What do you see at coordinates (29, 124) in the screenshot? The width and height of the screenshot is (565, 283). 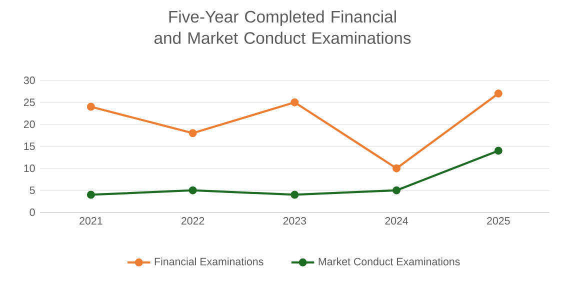 I see `y-tick-label: 20` at bounding box center [29, 124].